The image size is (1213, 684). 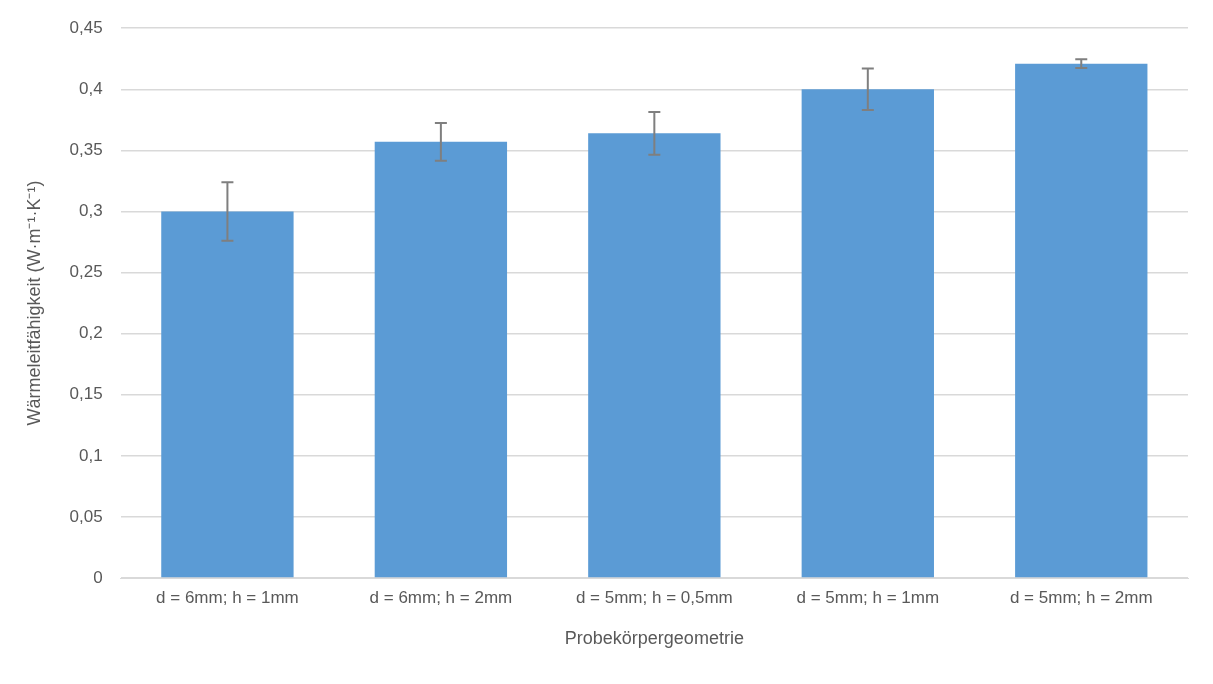 I want to click on y-tick-label: 0,3, so click(x=91, y=211).